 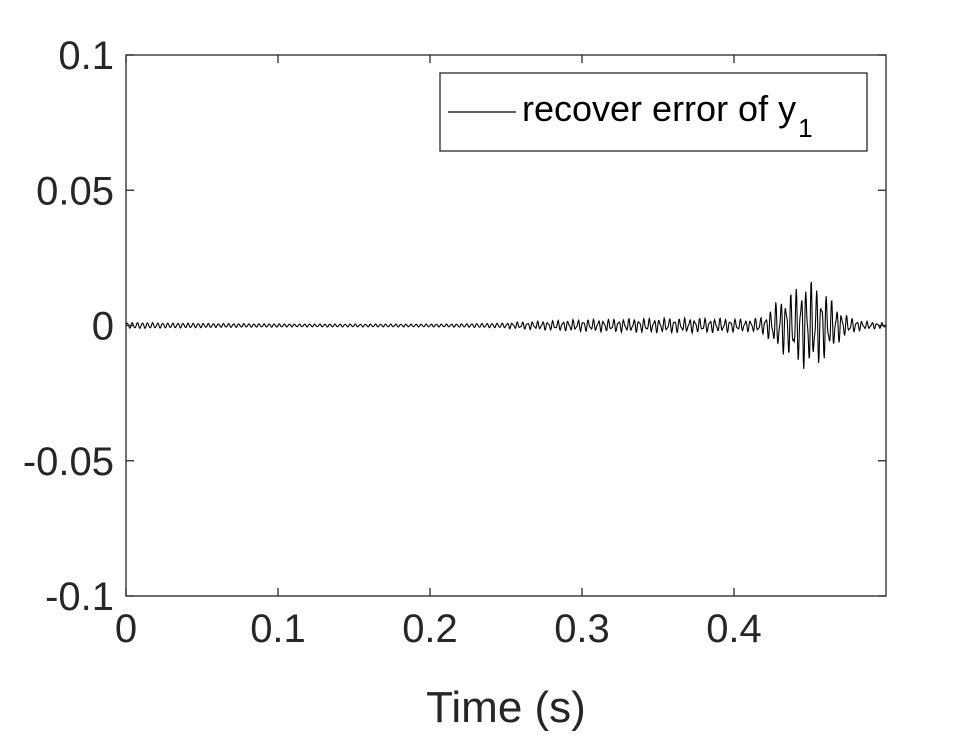 What do you see at coordinates (68, 462) in the screenshot?
I see `y-tick-label: -0.05` at bounding box center [68, 462].